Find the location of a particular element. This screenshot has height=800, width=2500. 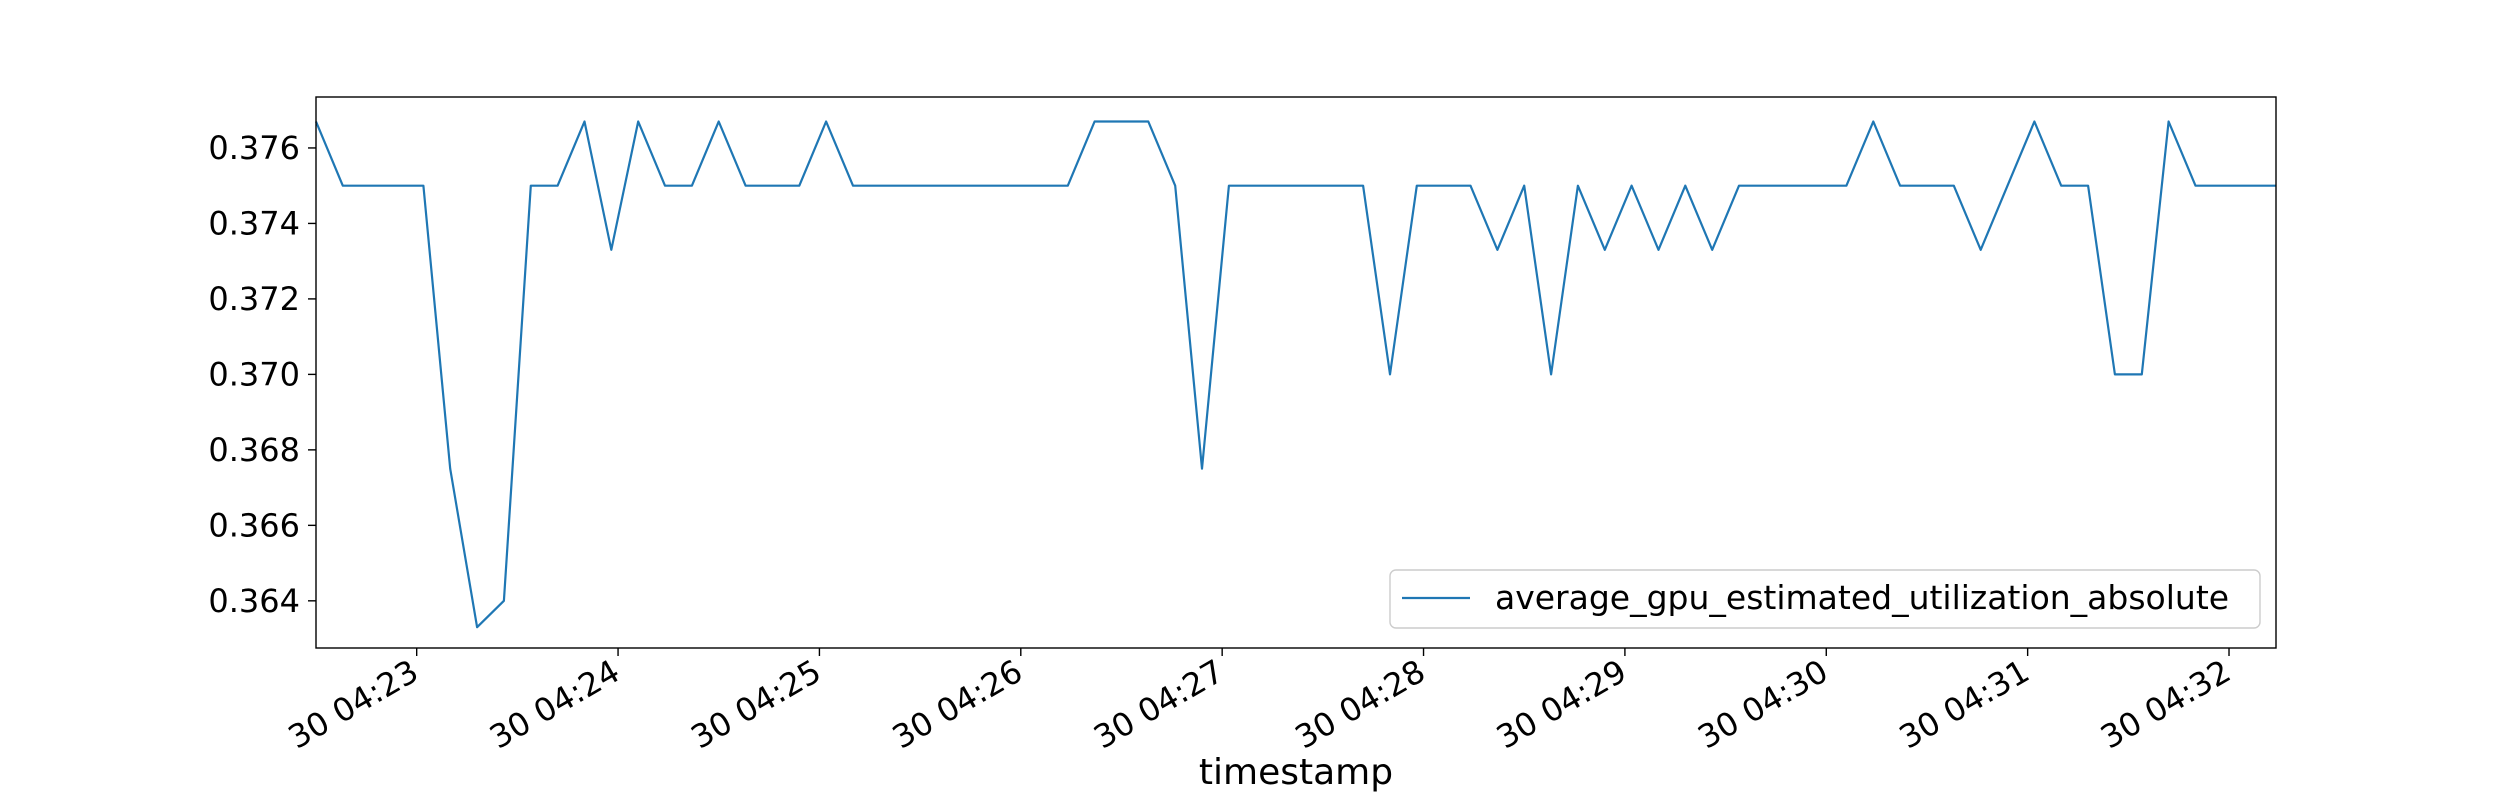

x-tick-label: 30 04:27 is located at coordinates (1158, 704).